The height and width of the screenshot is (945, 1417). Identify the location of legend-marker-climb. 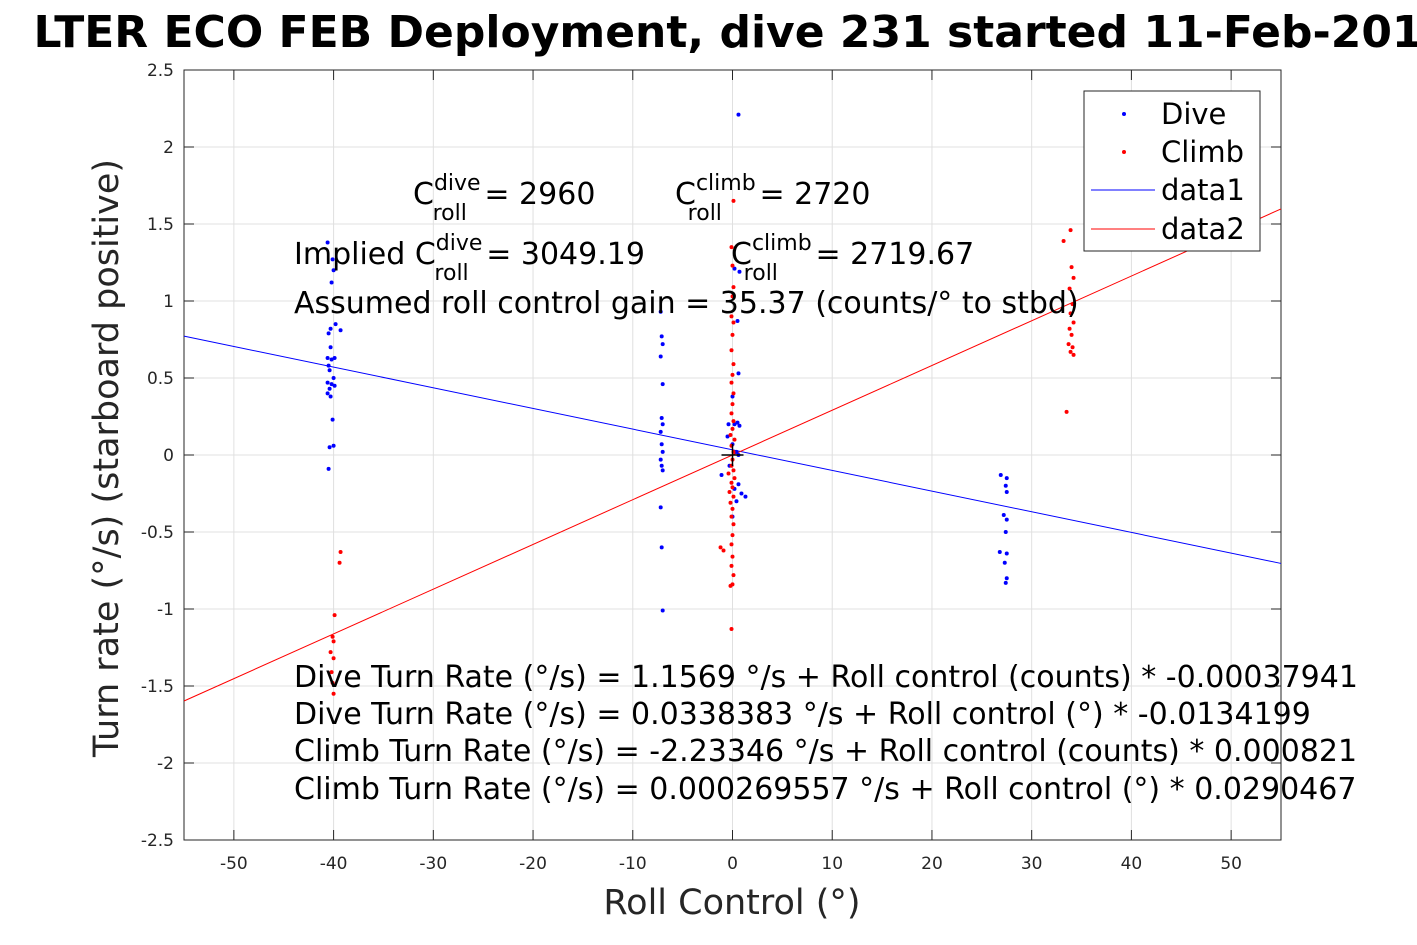
(1124, 152).